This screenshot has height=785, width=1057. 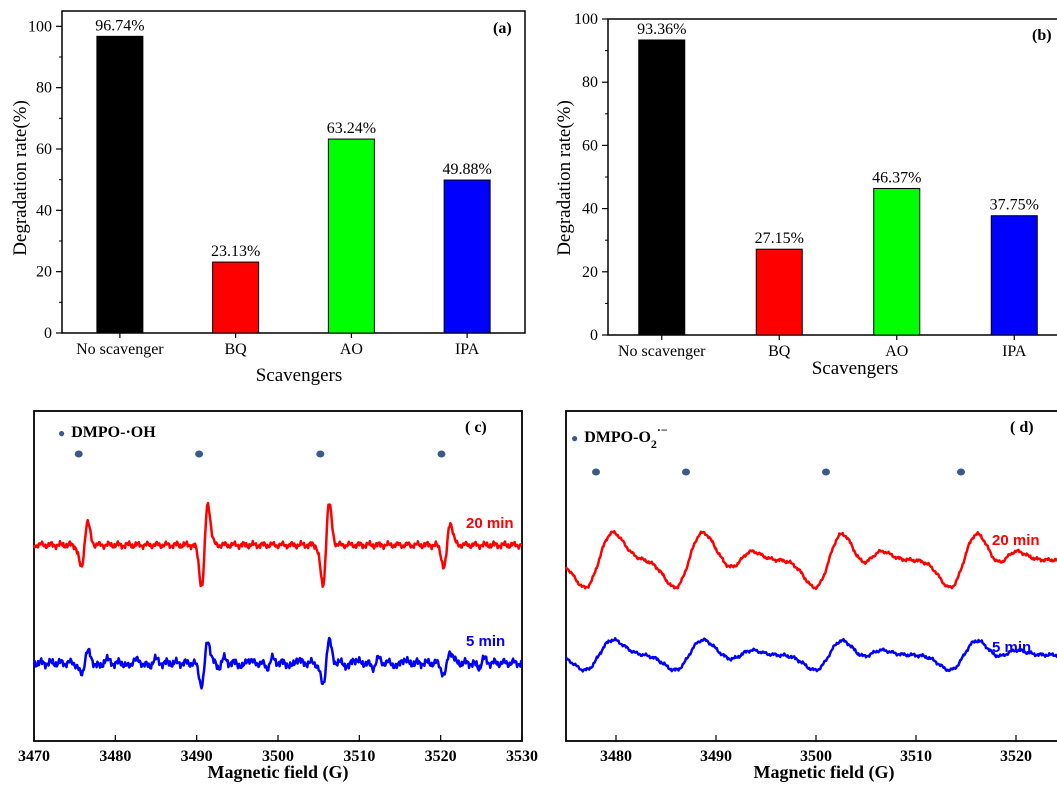 I want to click on ylabel-a: Degradation rate(%), so click(x=20, y=178).